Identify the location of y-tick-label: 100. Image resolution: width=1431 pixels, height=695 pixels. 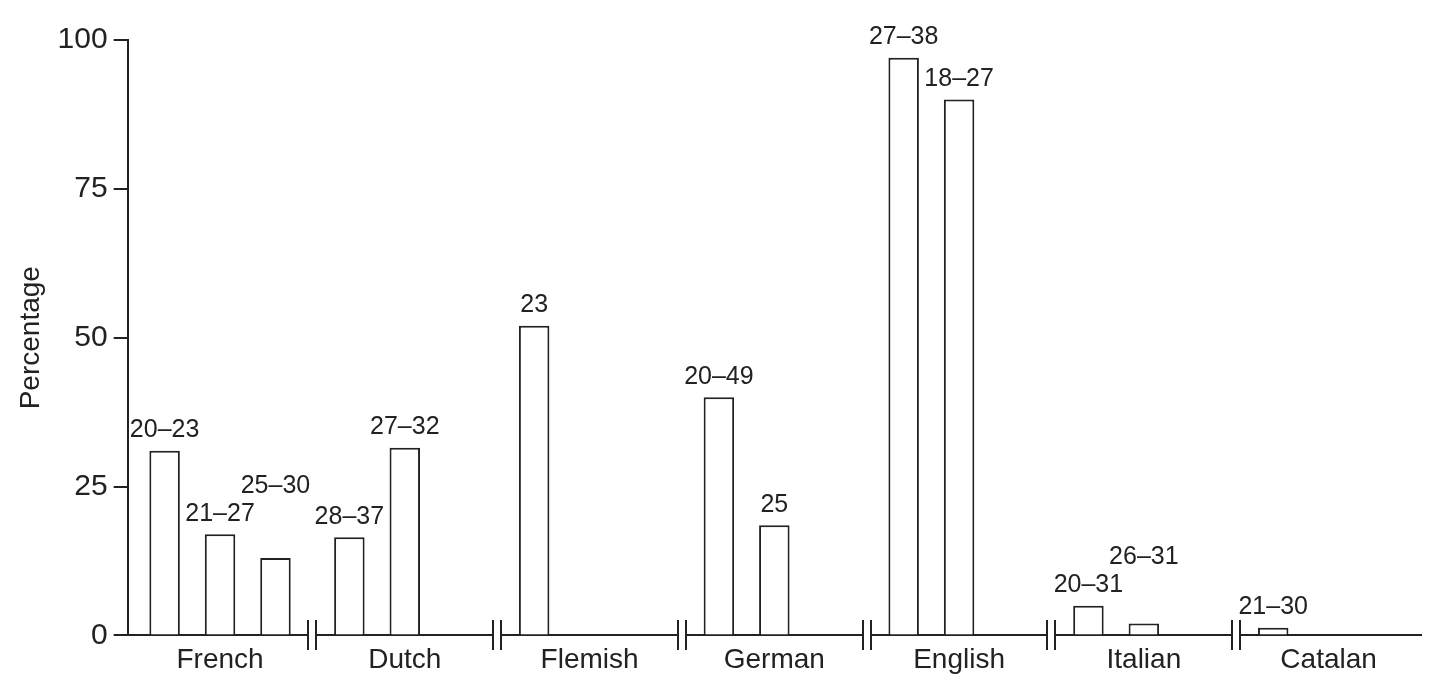
(82, 38).